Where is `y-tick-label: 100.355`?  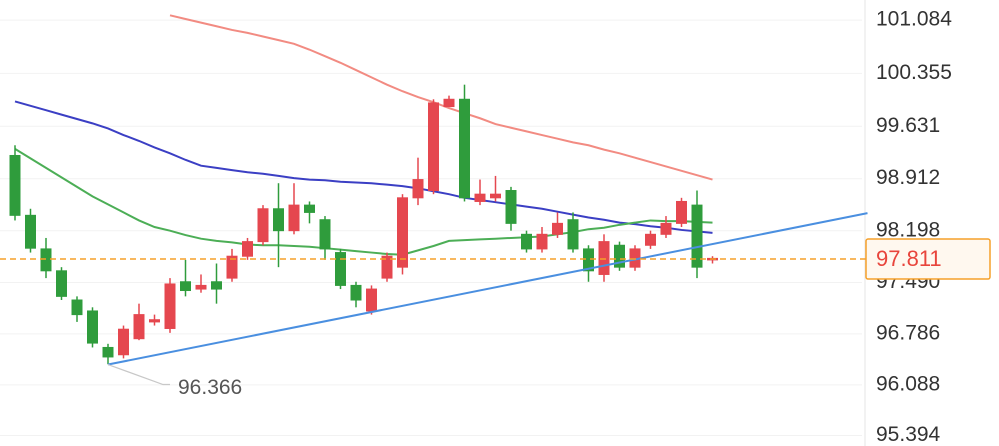
y-tick-label: 100.355 is located at coordinates (914, 72).